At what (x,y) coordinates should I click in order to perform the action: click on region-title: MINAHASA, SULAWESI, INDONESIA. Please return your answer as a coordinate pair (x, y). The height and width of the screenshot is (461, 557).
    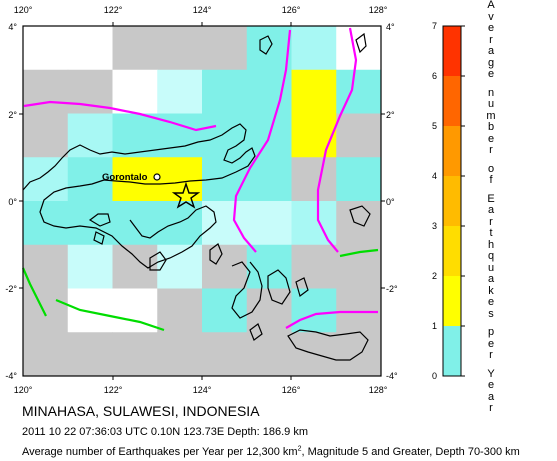
    Looking at the image, I should click on (141, 411).